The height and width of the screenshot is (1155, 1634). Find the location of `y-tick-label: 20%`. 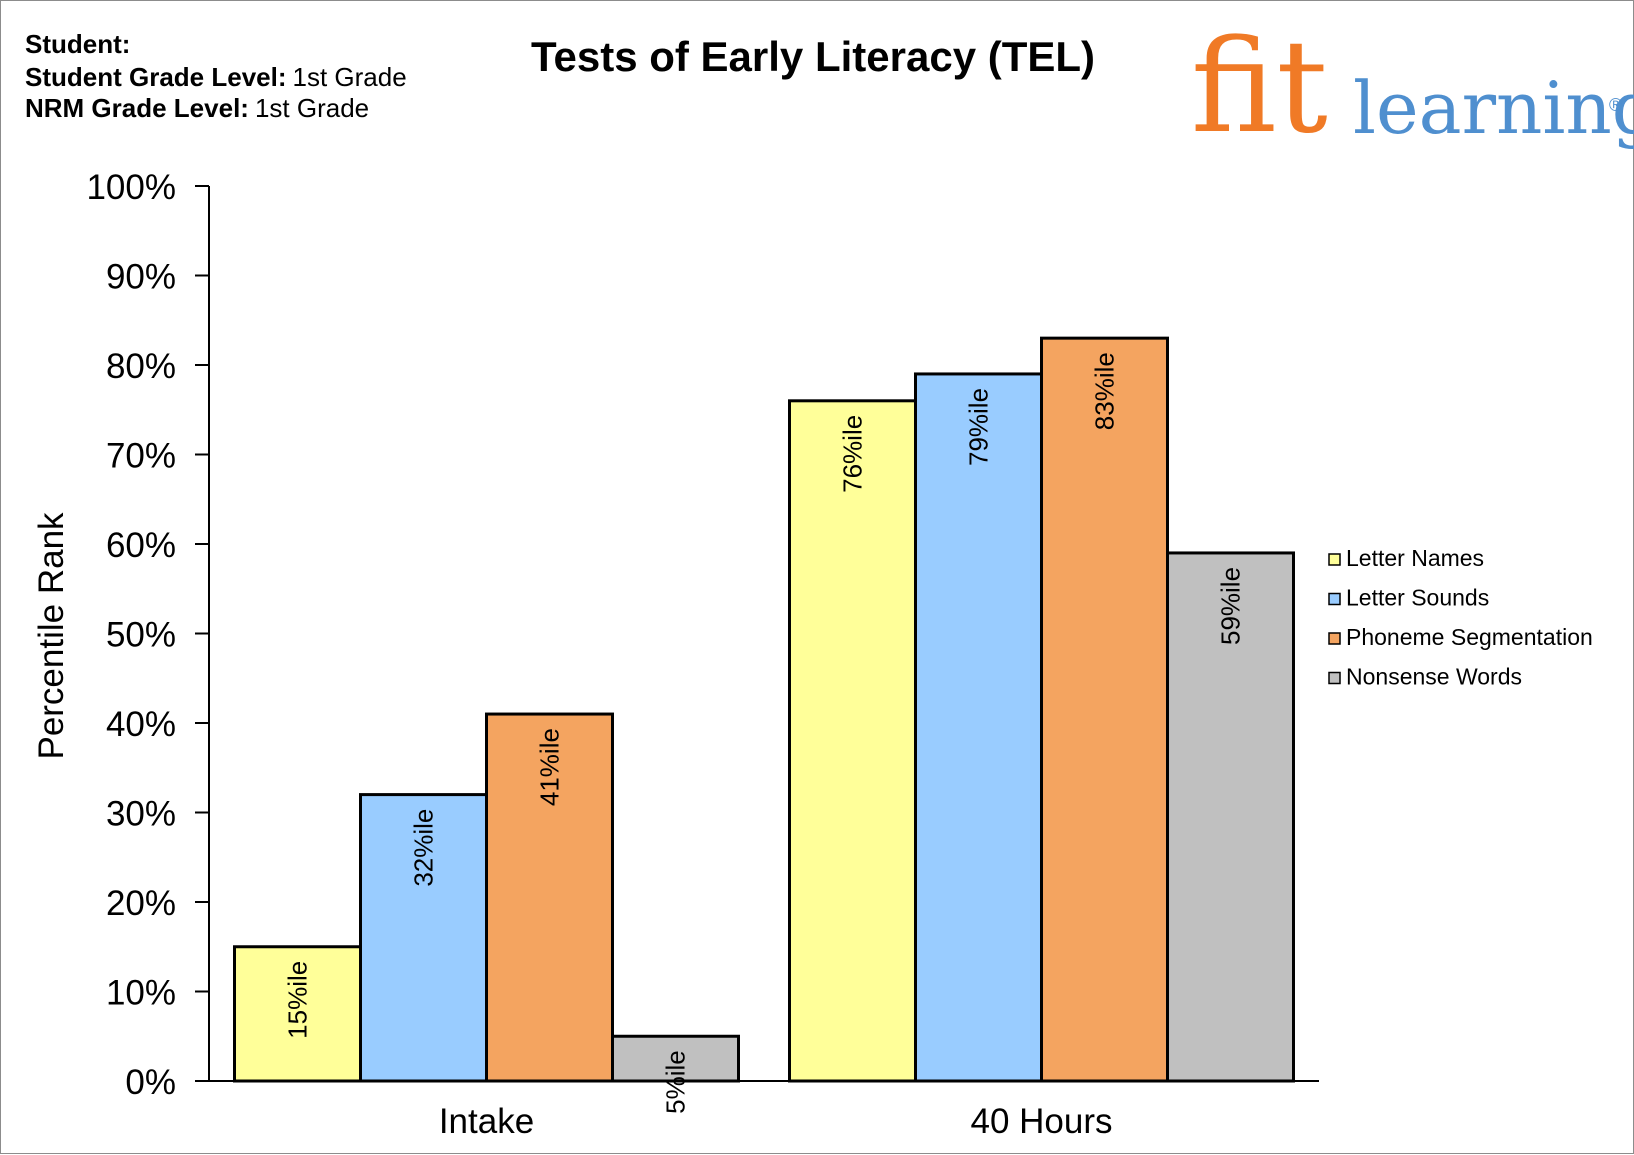

y-tick-label: 20% is located at coordinates (141, 903).